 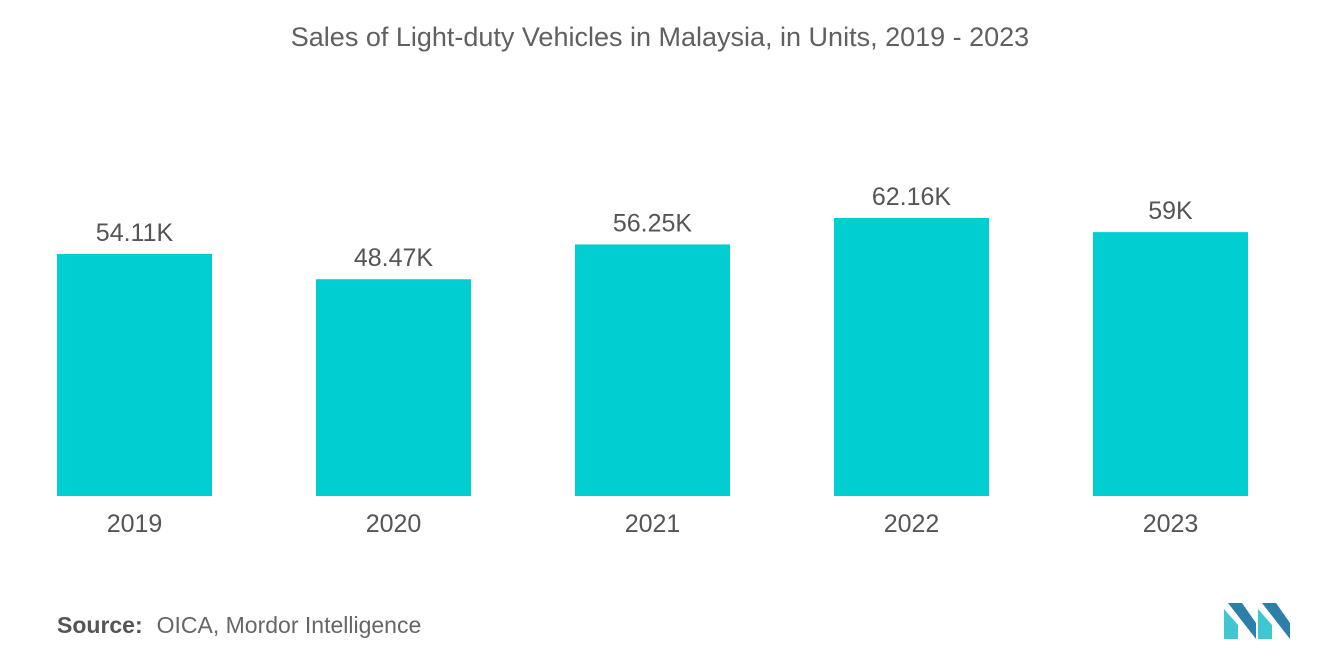 What do you see at coordinates (135, 524) in the screenshot?
I see `x-tick-label-2019: 2019` at bounding box center [135, 524].